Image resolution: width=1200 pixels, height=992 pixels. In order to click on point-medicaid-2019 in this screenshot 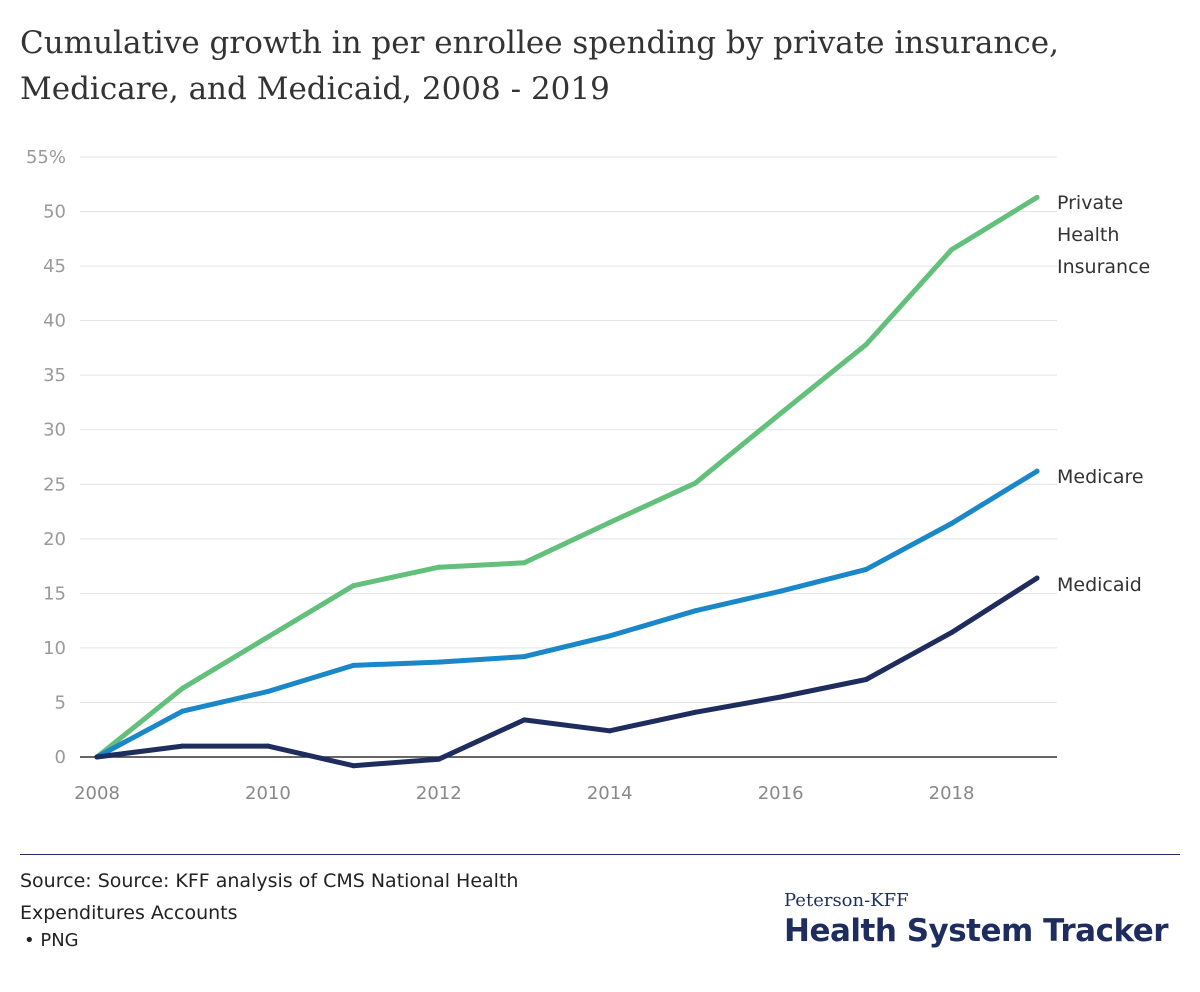, I will do `click(1037, 578)`.